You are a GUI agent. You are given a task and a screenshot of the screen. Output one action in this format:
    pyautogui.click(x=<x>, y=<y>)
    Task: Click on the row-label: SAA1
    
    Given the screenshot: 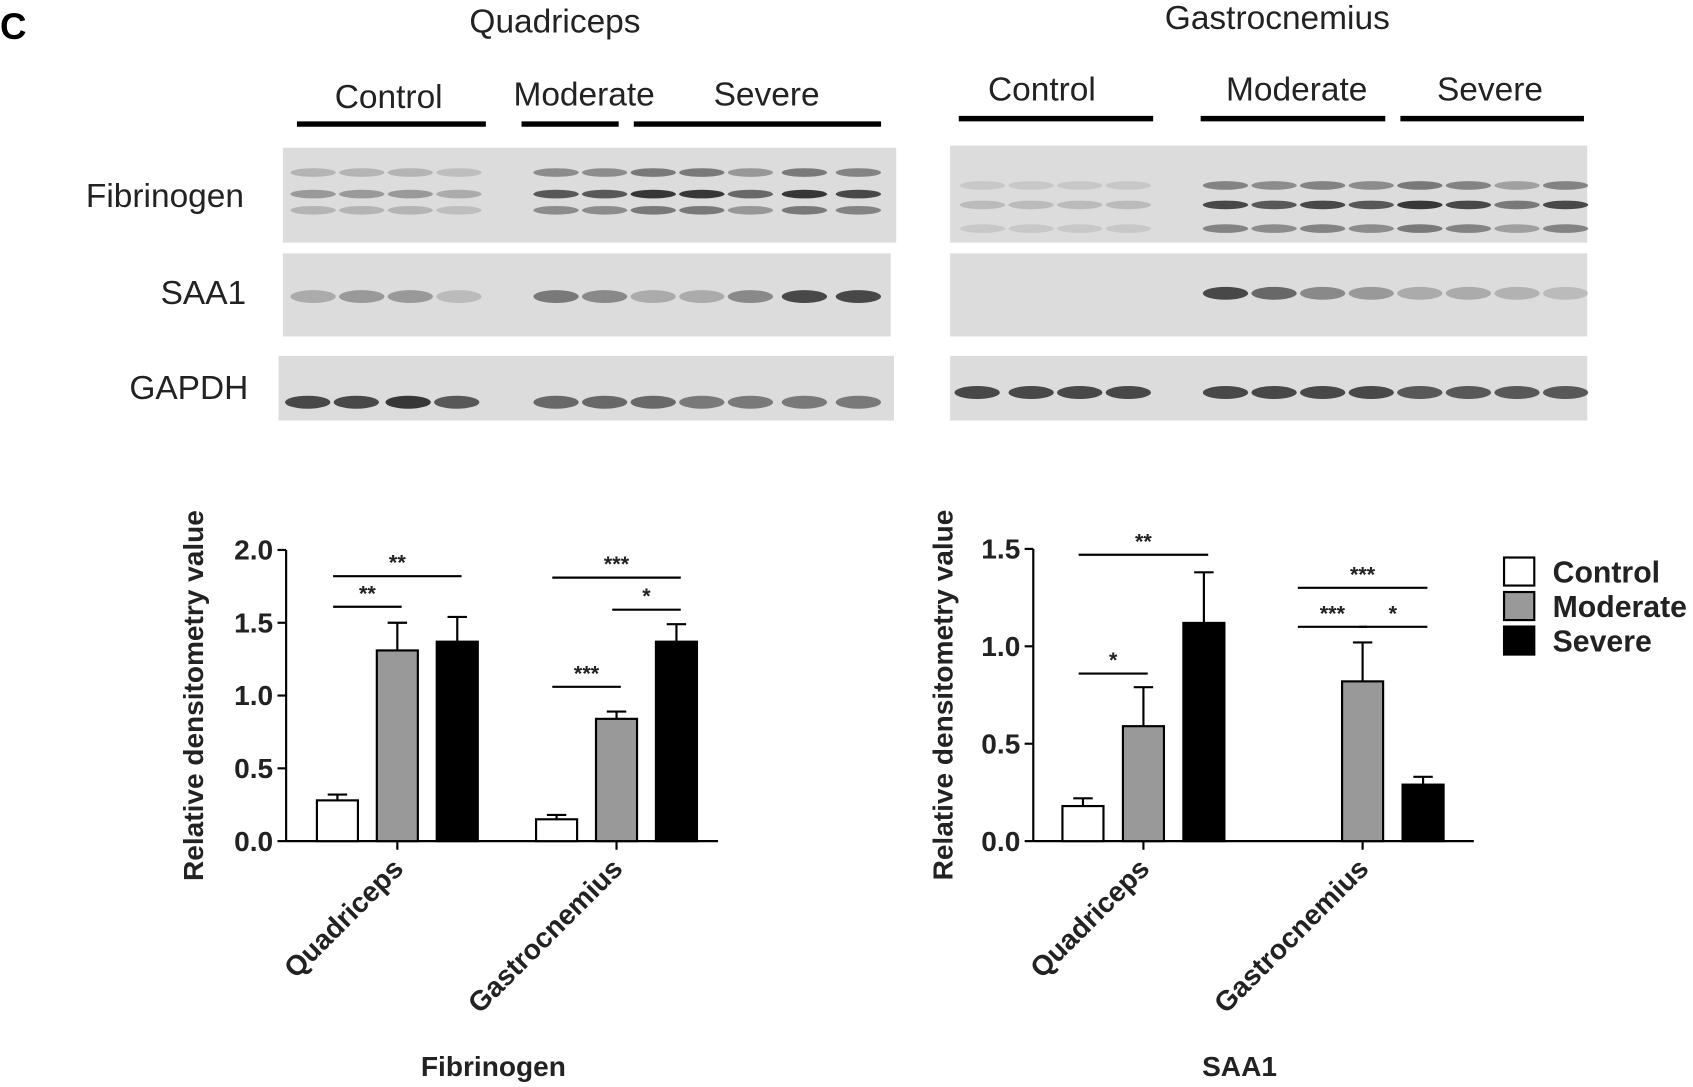 What is the action you would take?
    pyautogui.click(x=204, y=293)
    